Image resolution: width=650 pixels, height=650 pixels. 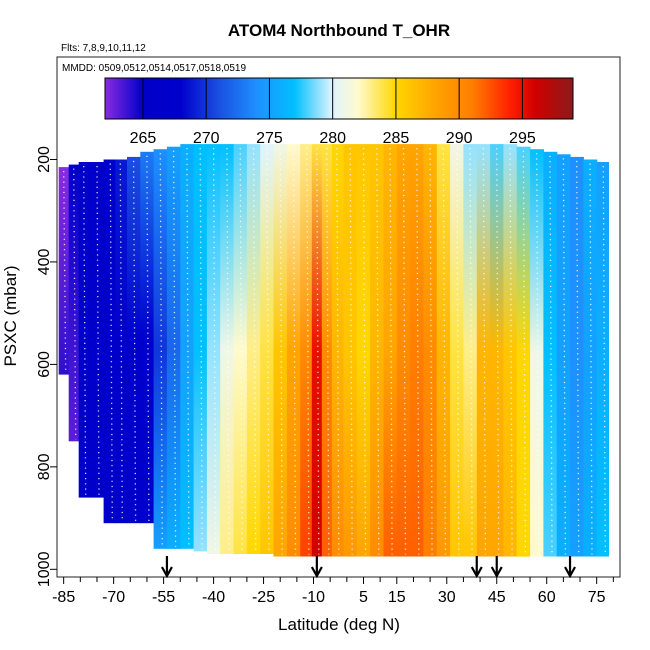 What do you see at coordinates (206, 138) in the screenshot?
I see `colorbar-tick-label: 270` at bounding box center [206, 138].